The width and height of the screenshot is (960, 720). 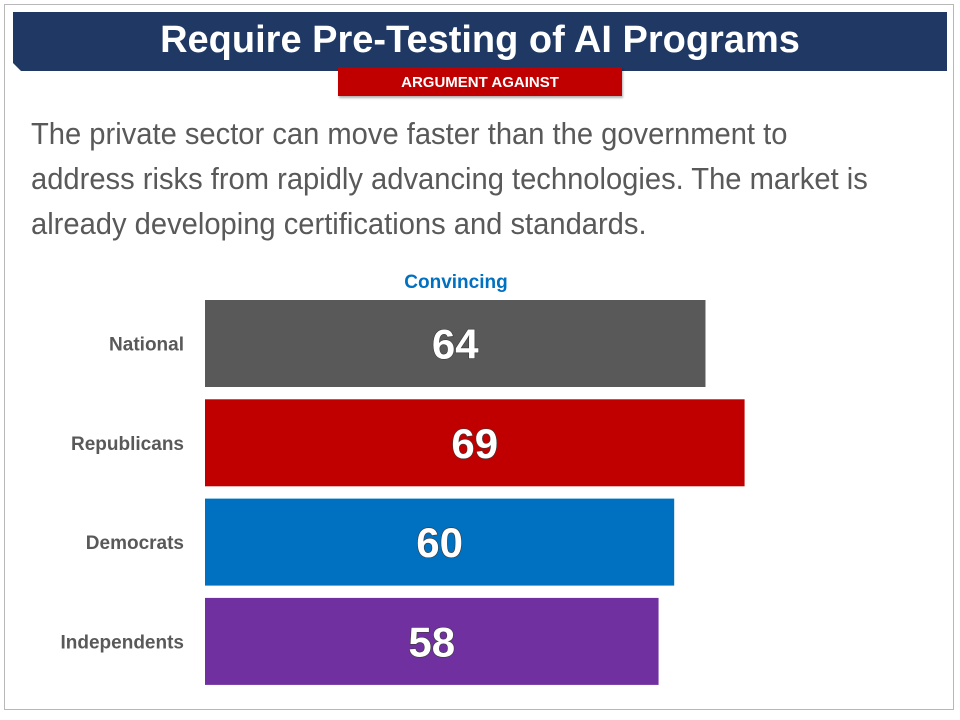 I want to click on bar-republicans, so click(x=475, y=443).